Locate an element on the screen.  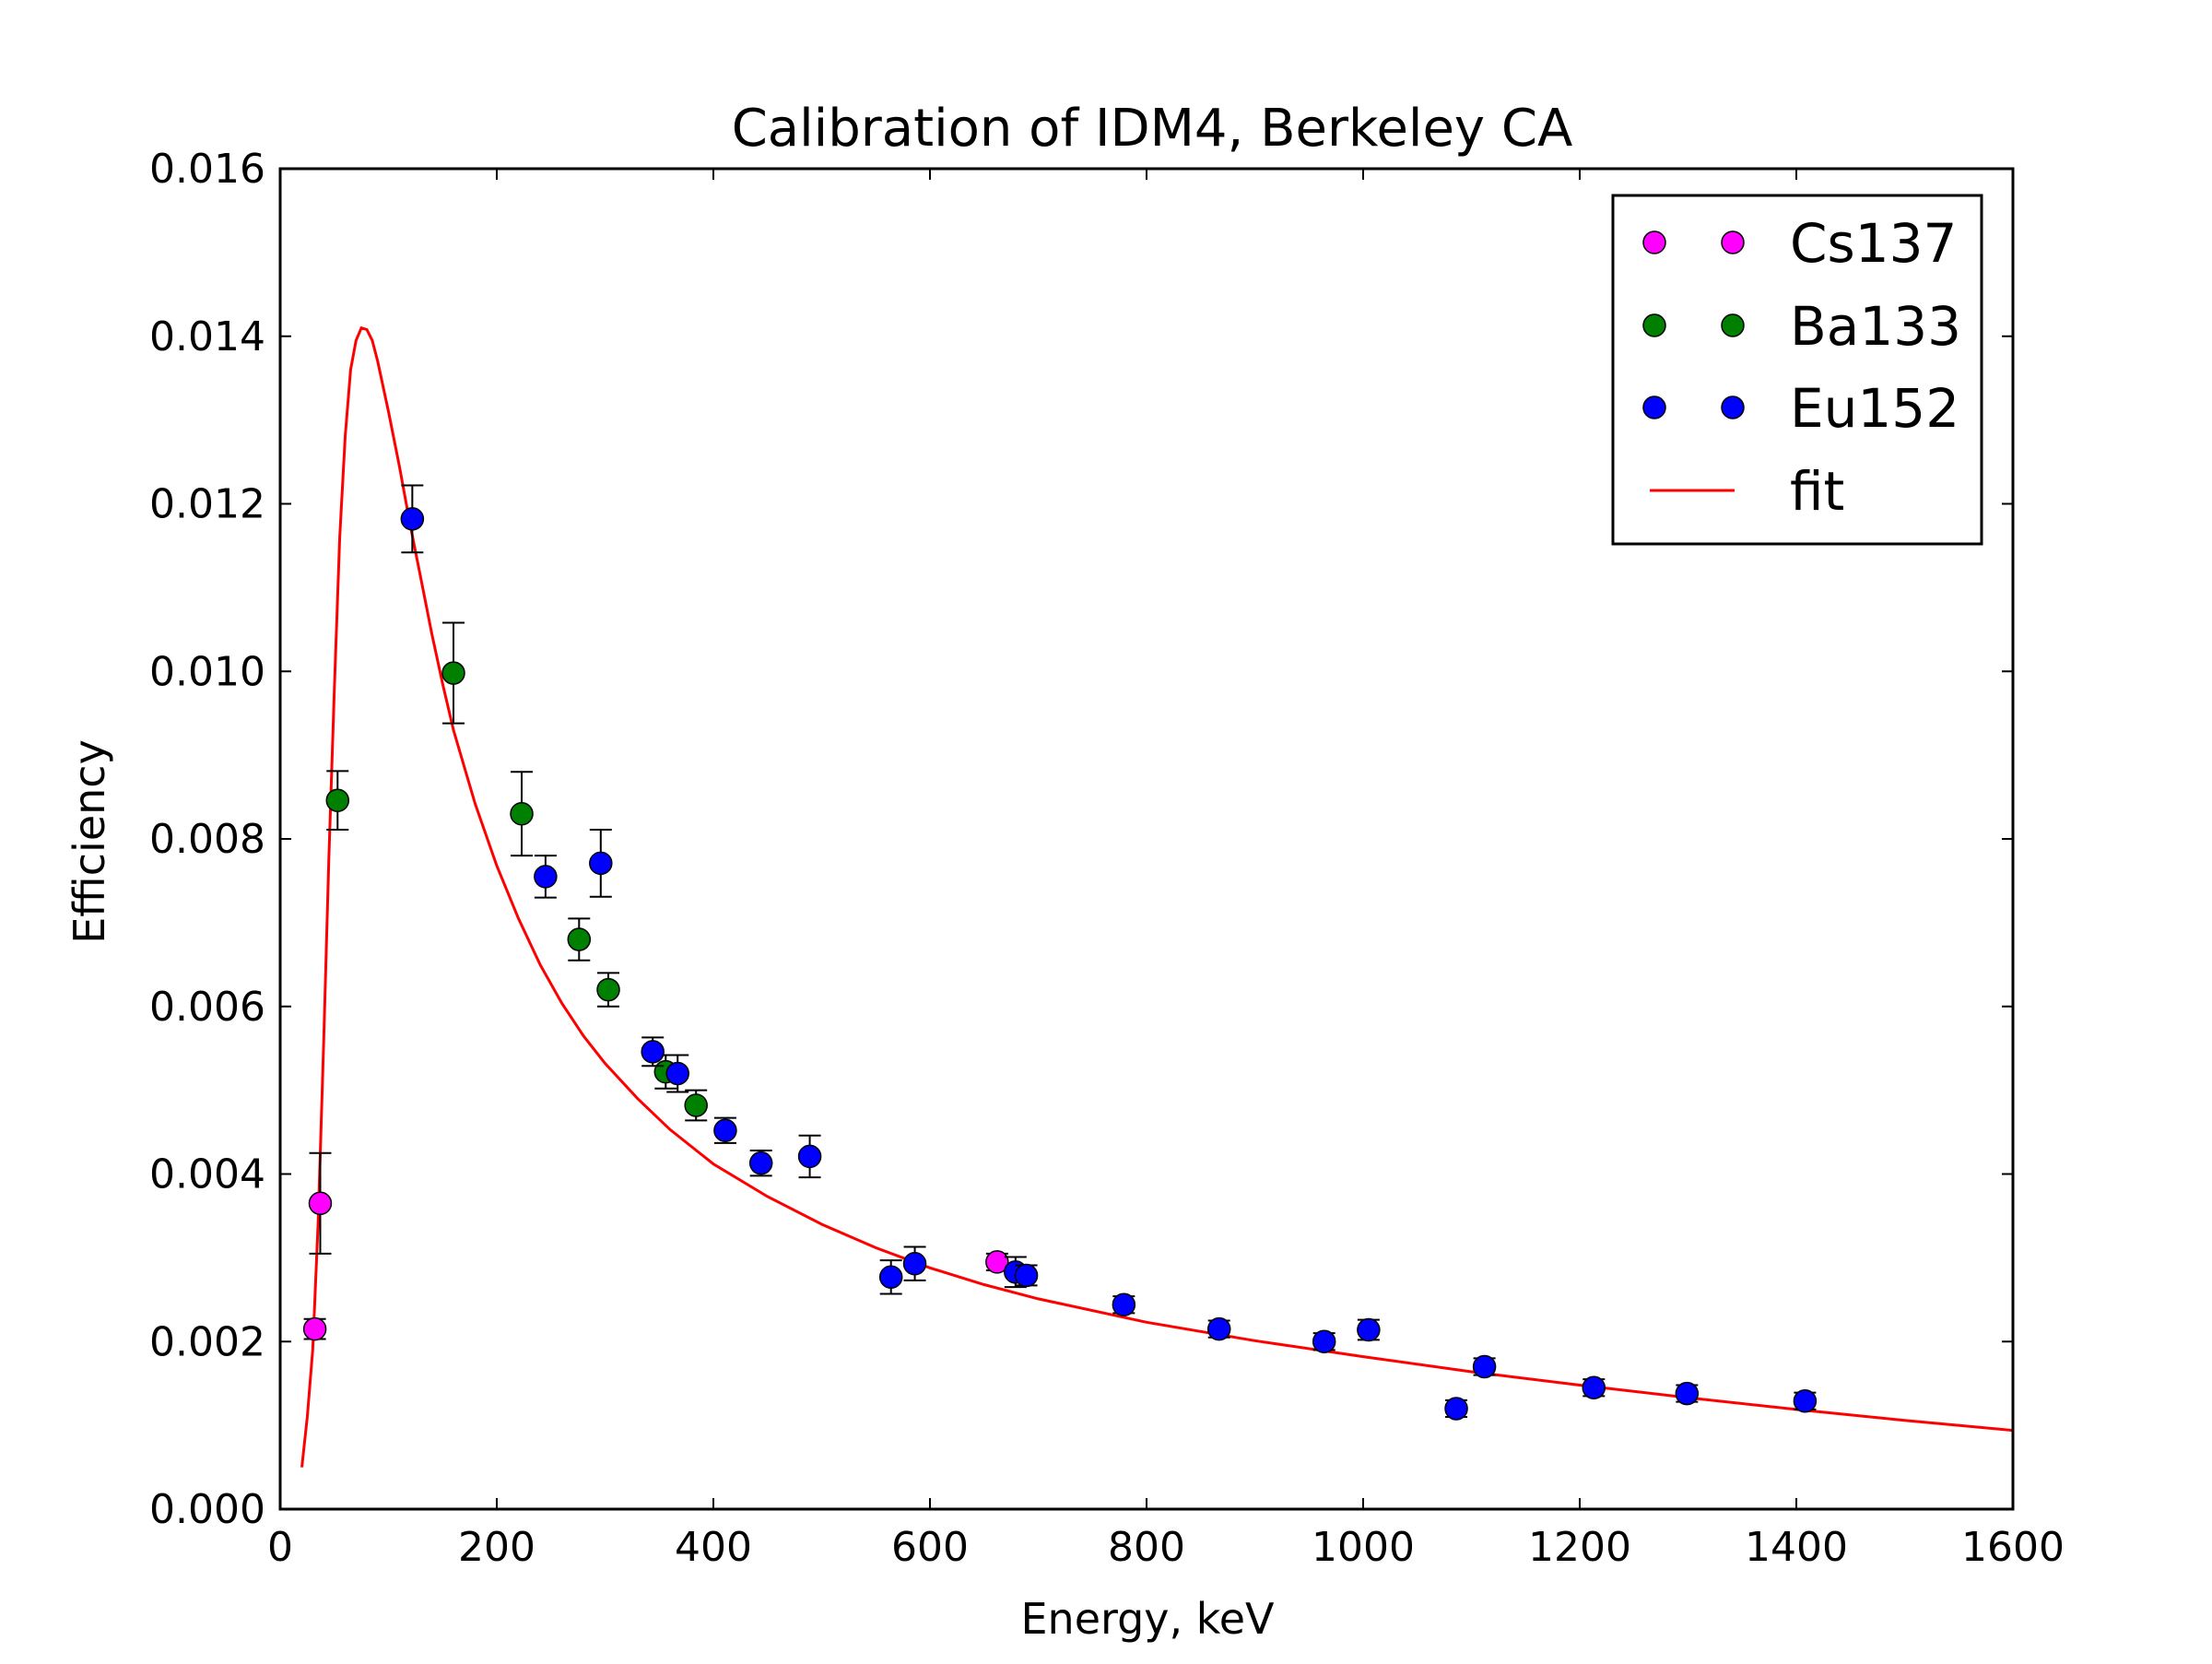
y-tick-label: 0.012 is located at coordinates (207, 504).